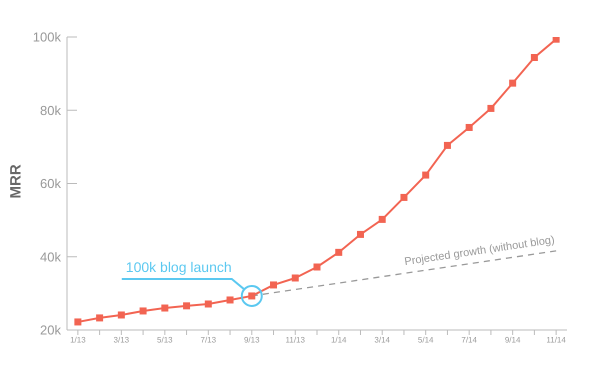 The image size is (600, 373). Describe the element at coordinates (512, 340) in the screenshot. I see `x-tick-label: 9/14` at that location.